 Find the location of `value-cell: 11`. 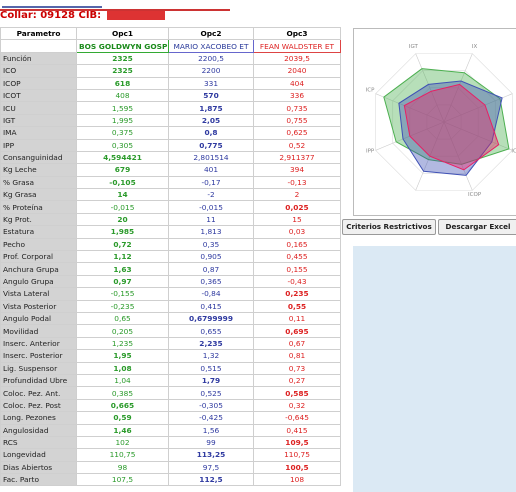

value-cell: 11 is located at coordinates (211, 219).